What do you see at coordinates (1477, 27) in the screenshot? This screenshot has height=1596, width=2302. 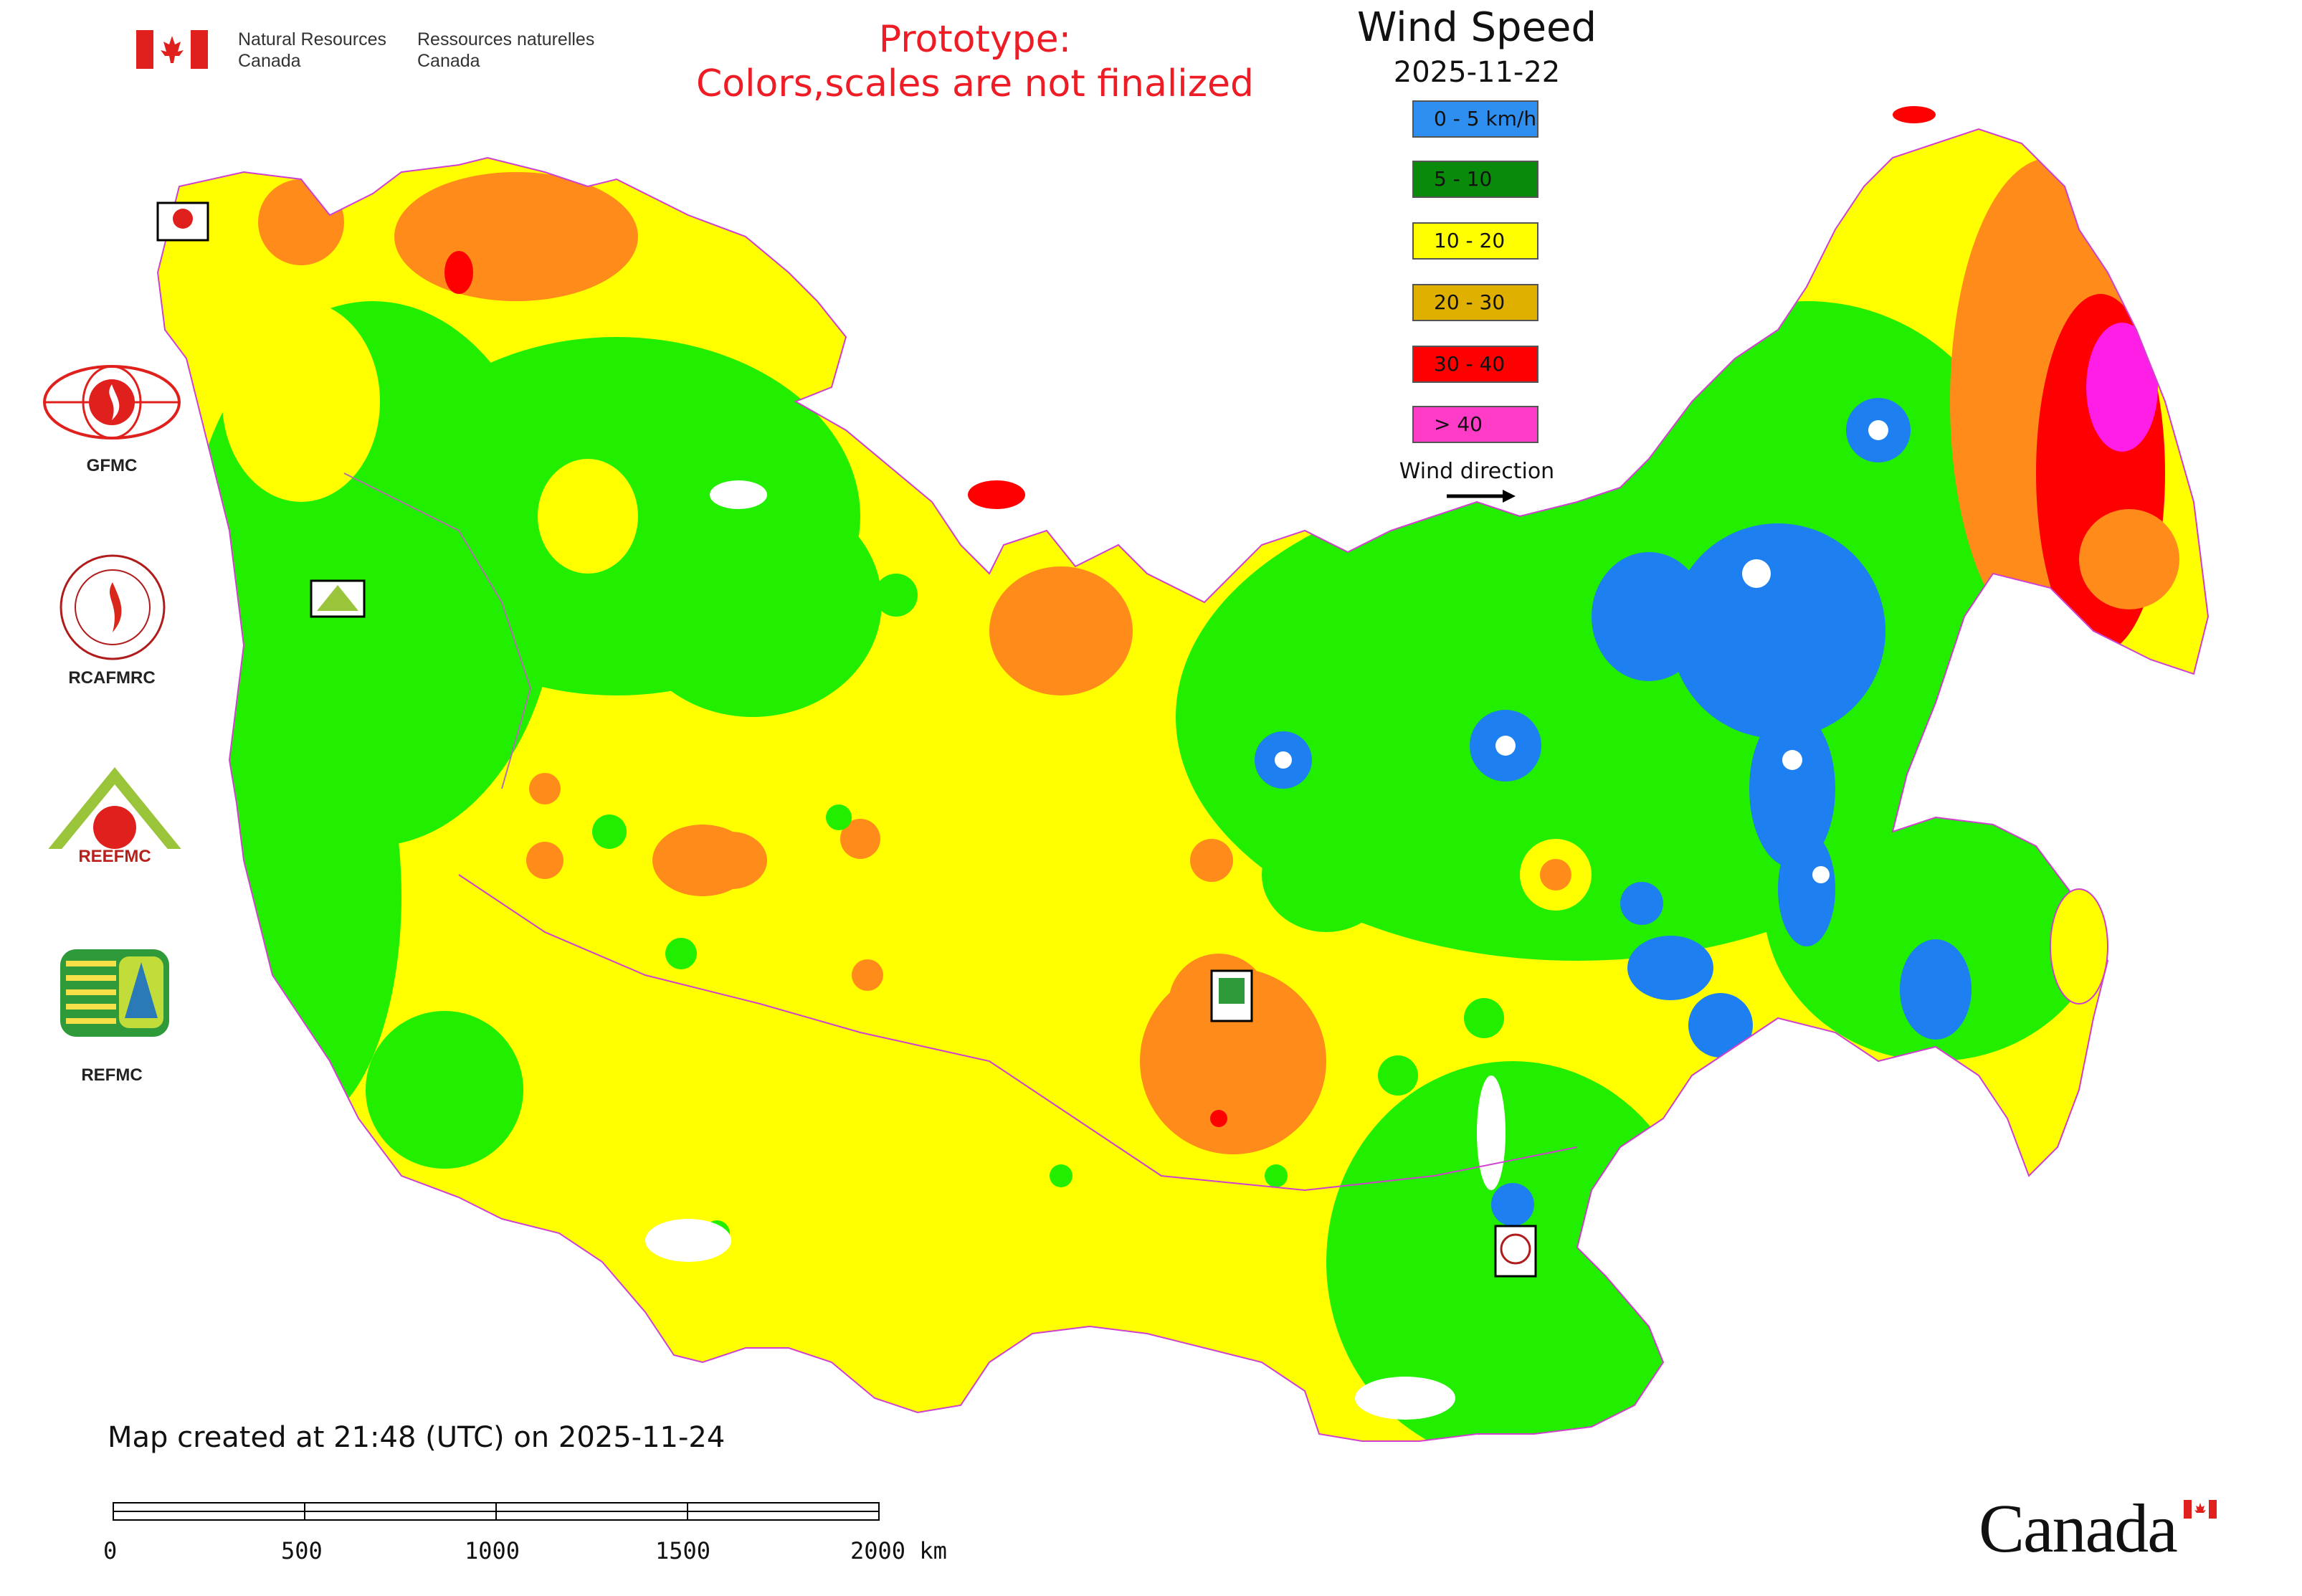 I see `legend-title: Wind Speed` at bounding box center [1477, 27].